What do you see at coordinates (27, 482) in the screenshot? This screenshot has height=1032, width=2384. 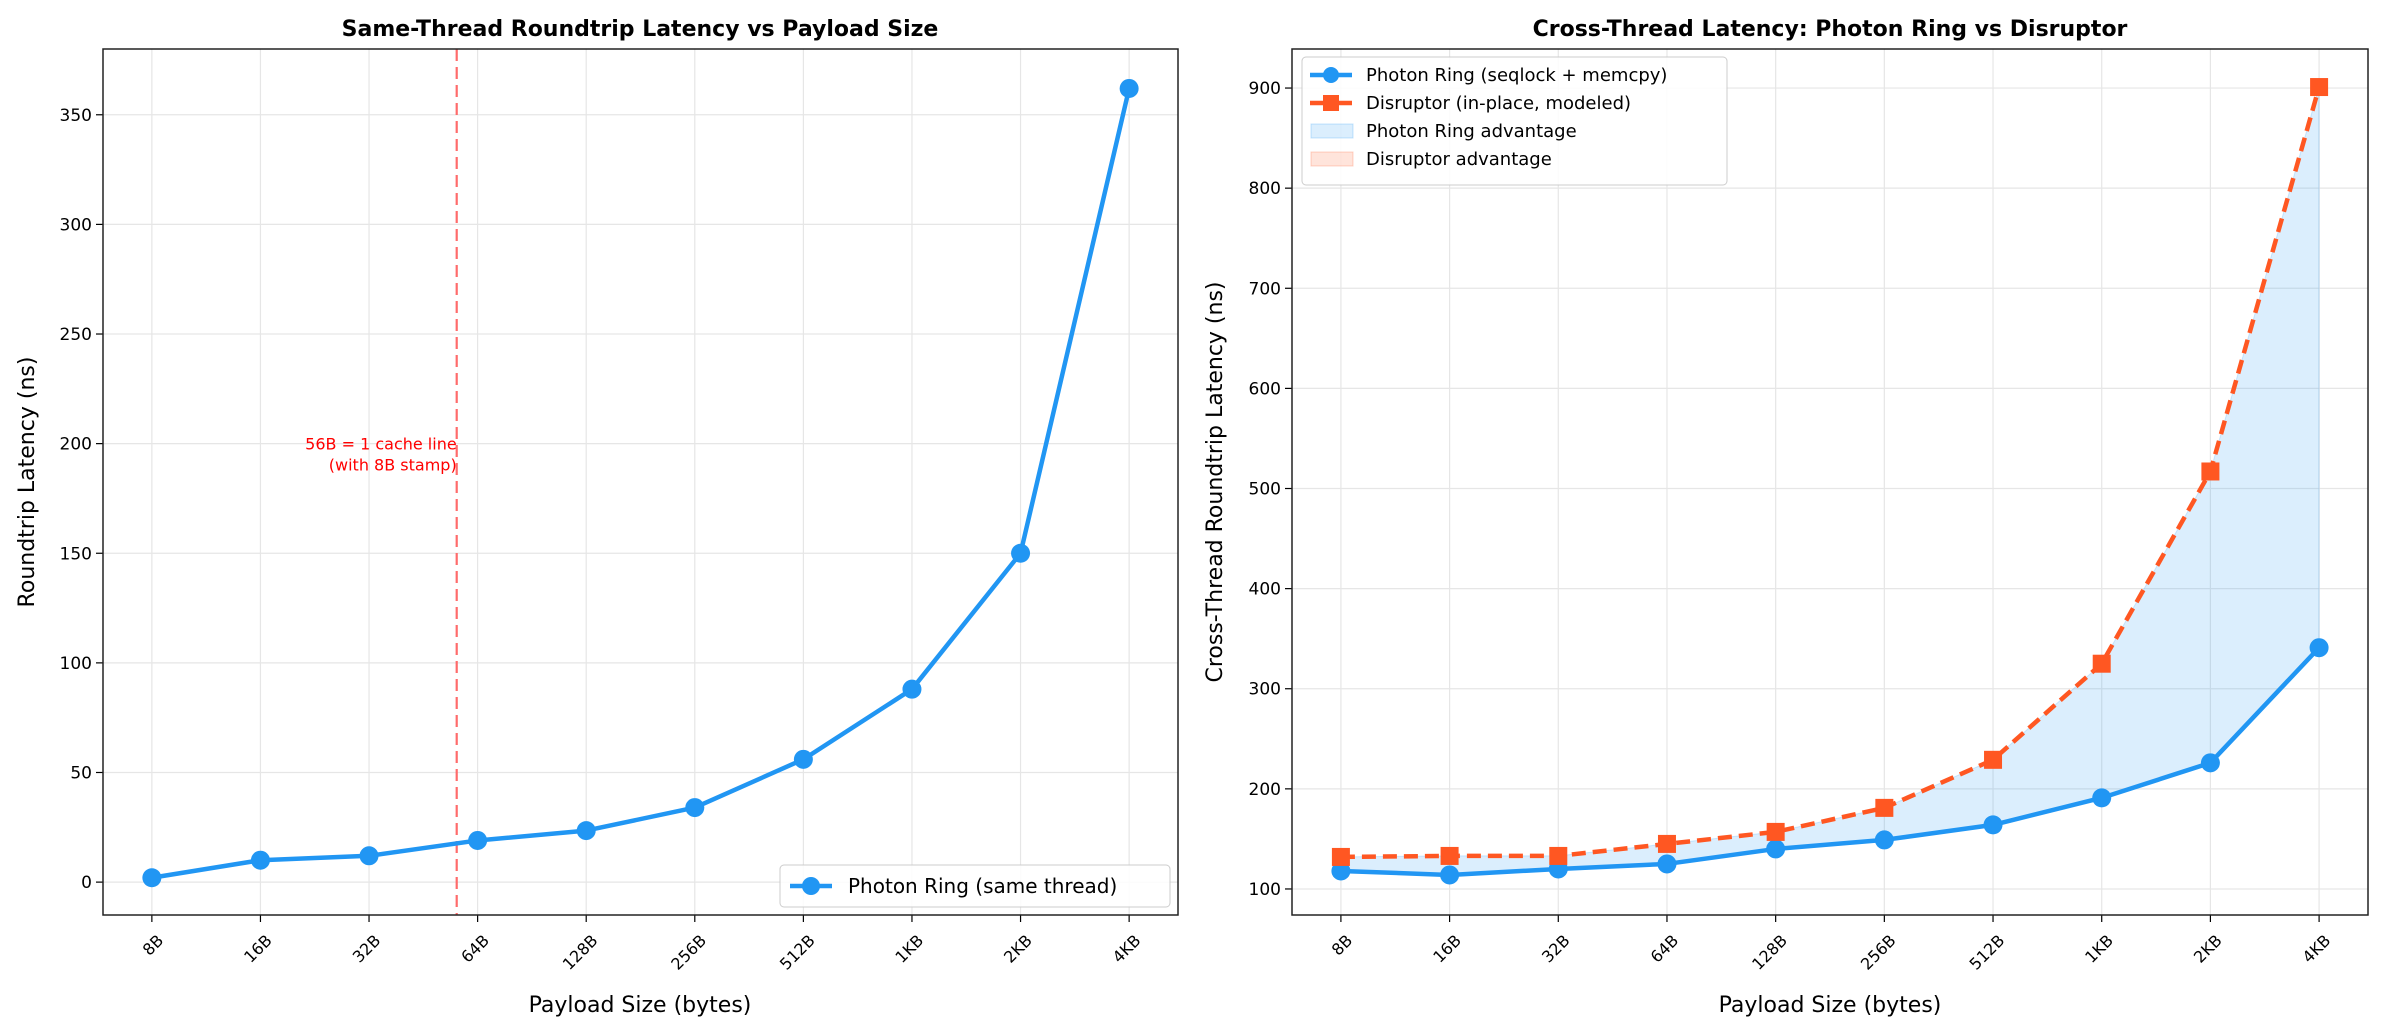 I see `y-axis-label: Roundtrip Latency (ns)` at bounding box center [27, 482].